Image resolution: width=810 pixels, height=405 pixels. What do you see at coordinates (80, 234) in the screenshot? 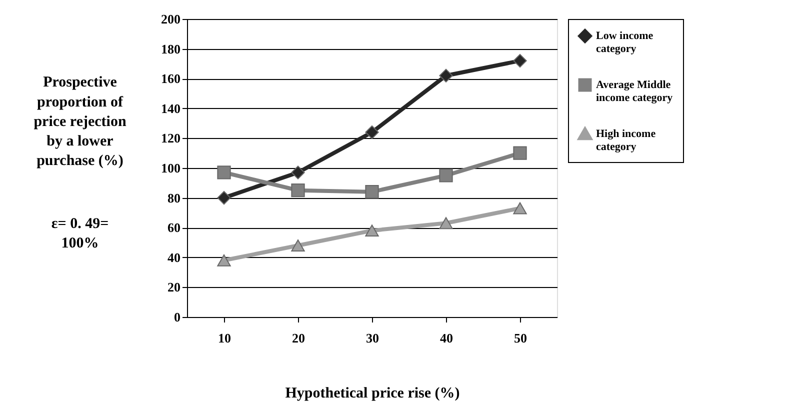
I see `text: ε= 0. 49= 100%` at bounding box center [80, 234].